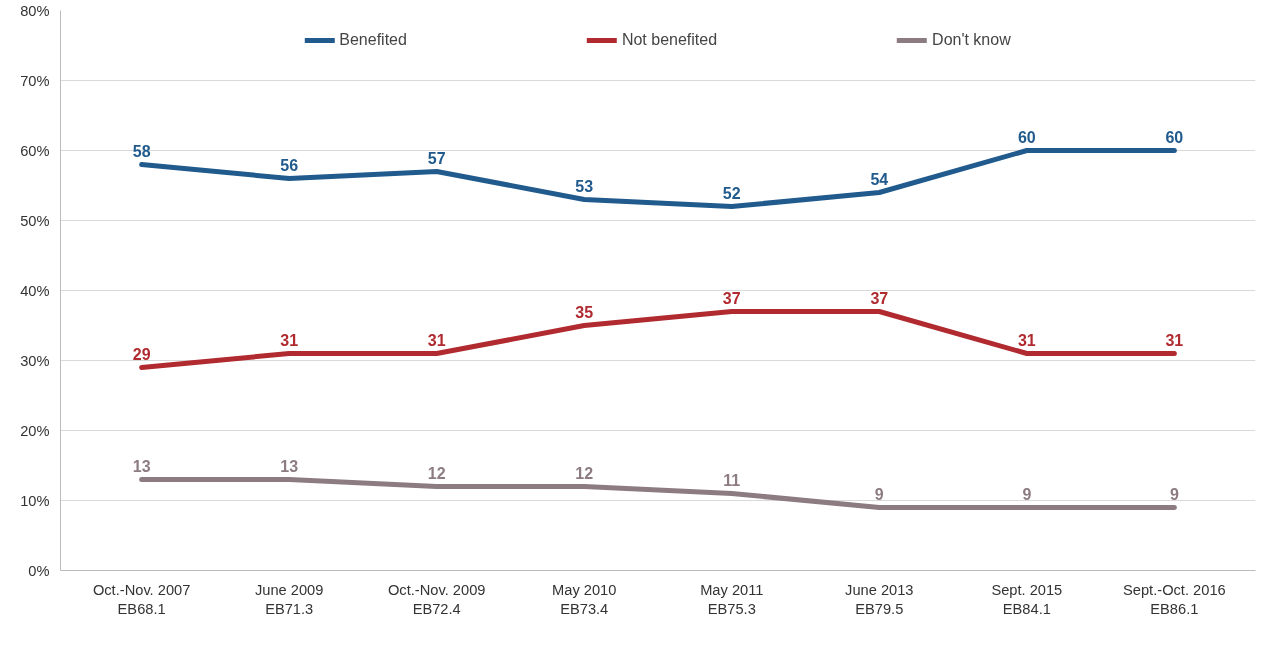 This screenshot has height=646, width=1279. What do you see at coordinates (39, 570) in the screenshot?
I see `y-tick-label: 0%` at bounding box center [39, 570].